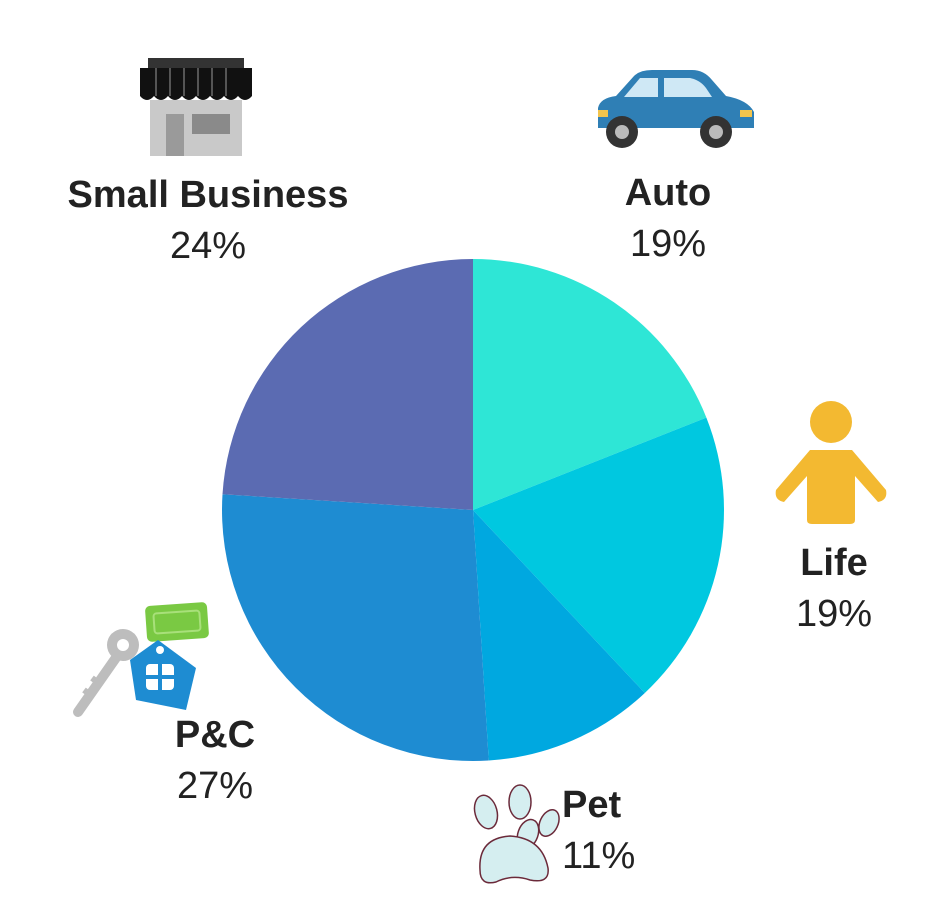 This screenshot has width=936, height=909. What do you see at coordinates (599, 856) in the screenshot?
I see `value-label-pet: 11%` at bounding box center [599, 856].